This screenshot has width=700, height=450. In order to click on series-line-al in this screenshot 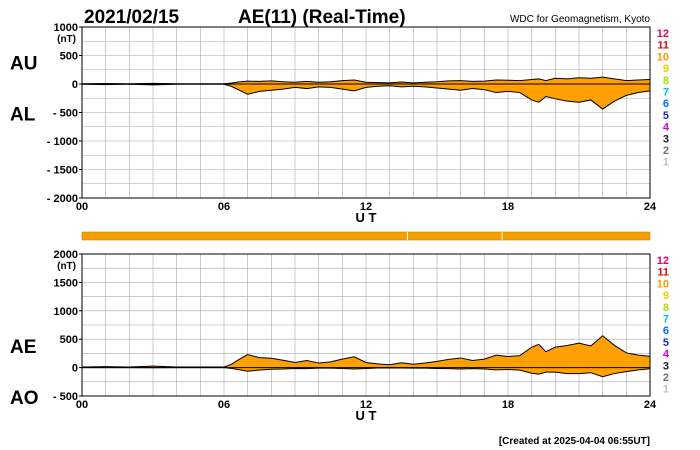, I will do `click(366, 96)`.